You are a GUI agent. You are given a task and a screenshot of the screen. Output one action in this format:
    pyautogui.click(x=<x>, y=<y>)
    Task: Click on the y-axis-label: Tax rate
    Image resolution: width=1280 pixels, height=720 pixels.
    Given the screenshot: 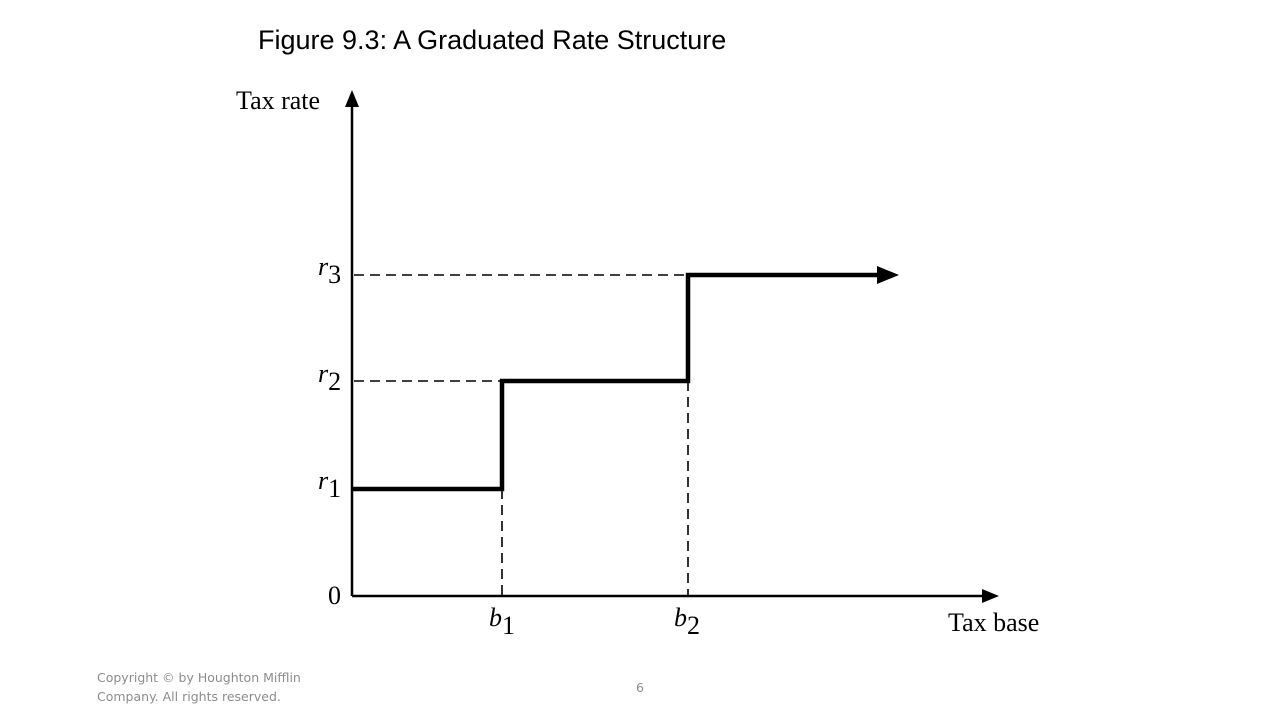 What is the action you would take?
    pyautogui.click(x=278, y=100)
    